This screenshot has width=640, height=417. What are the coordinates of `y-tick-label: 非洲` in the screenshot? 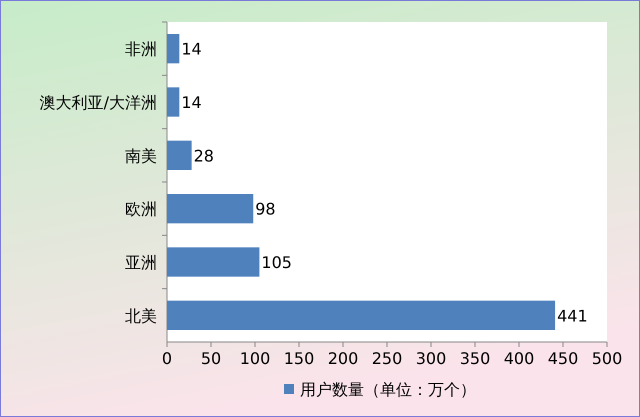 It's located at (141, 49).